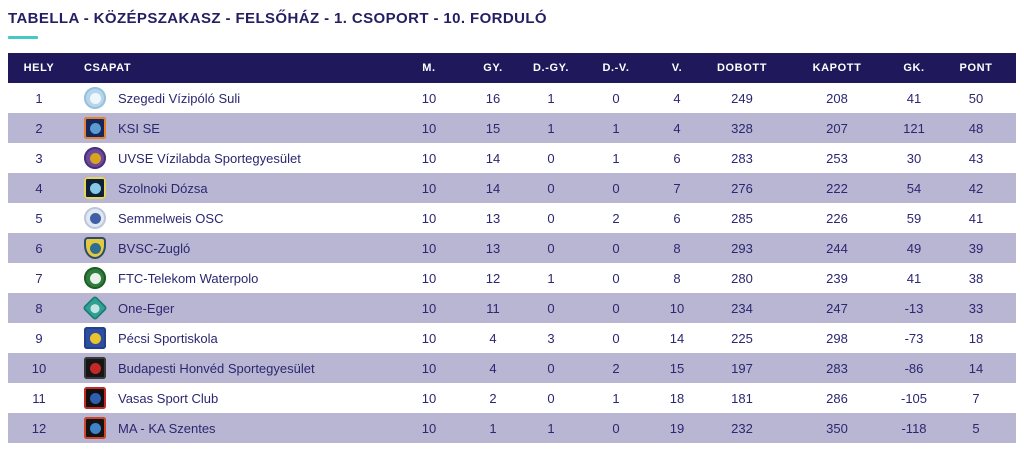  Describe the element at coordinates (837, 188) in the screenshot. I see `stat-kapott-cell: 222` at that location.